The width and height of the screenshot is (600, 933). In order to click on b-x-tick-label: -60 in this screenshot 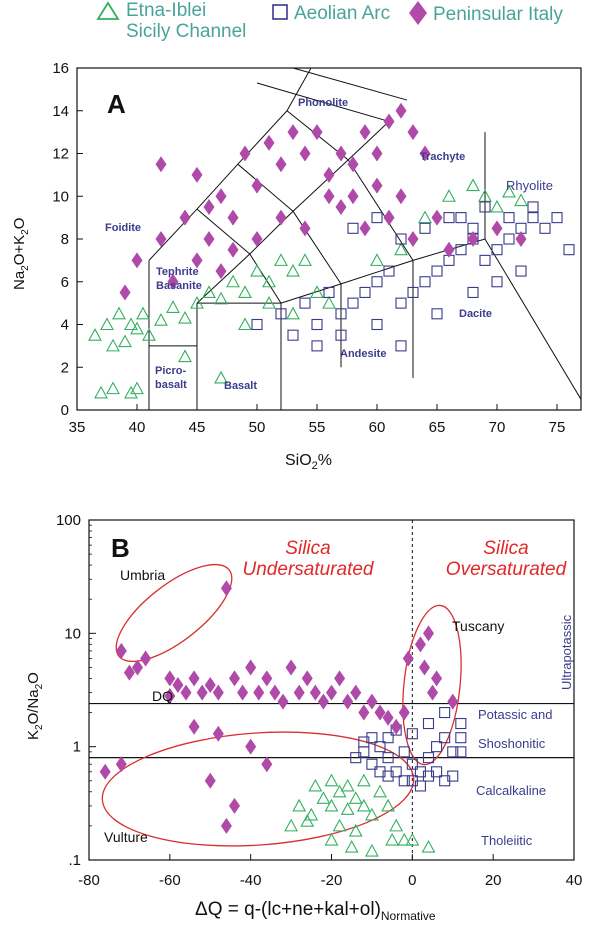, I will do `click(170, 880)`.